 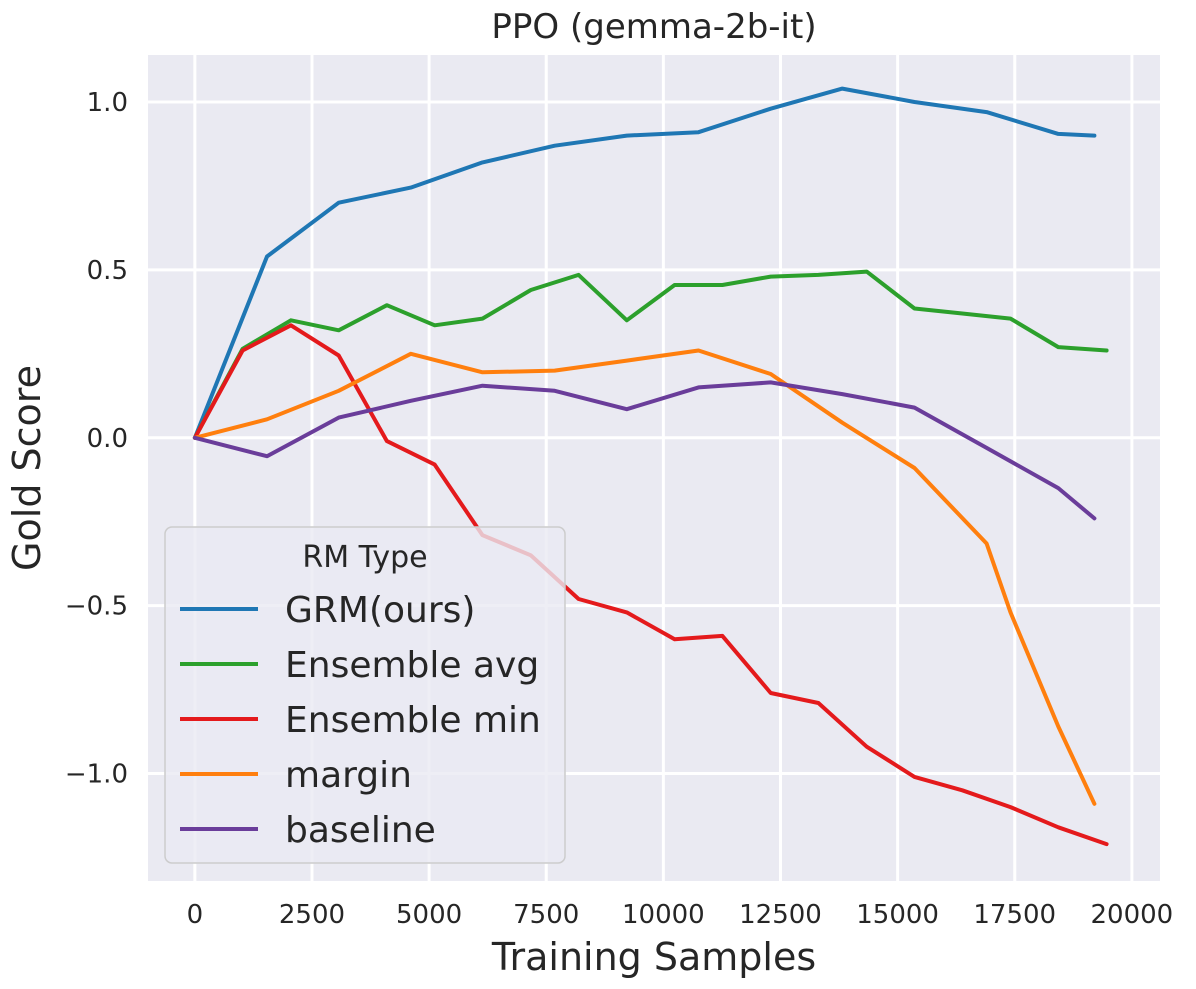 I want to click on x-tick-labels: 0 2500 5000 7500 10000 12500 15000 17500 20000, so click(x=680, y=915).